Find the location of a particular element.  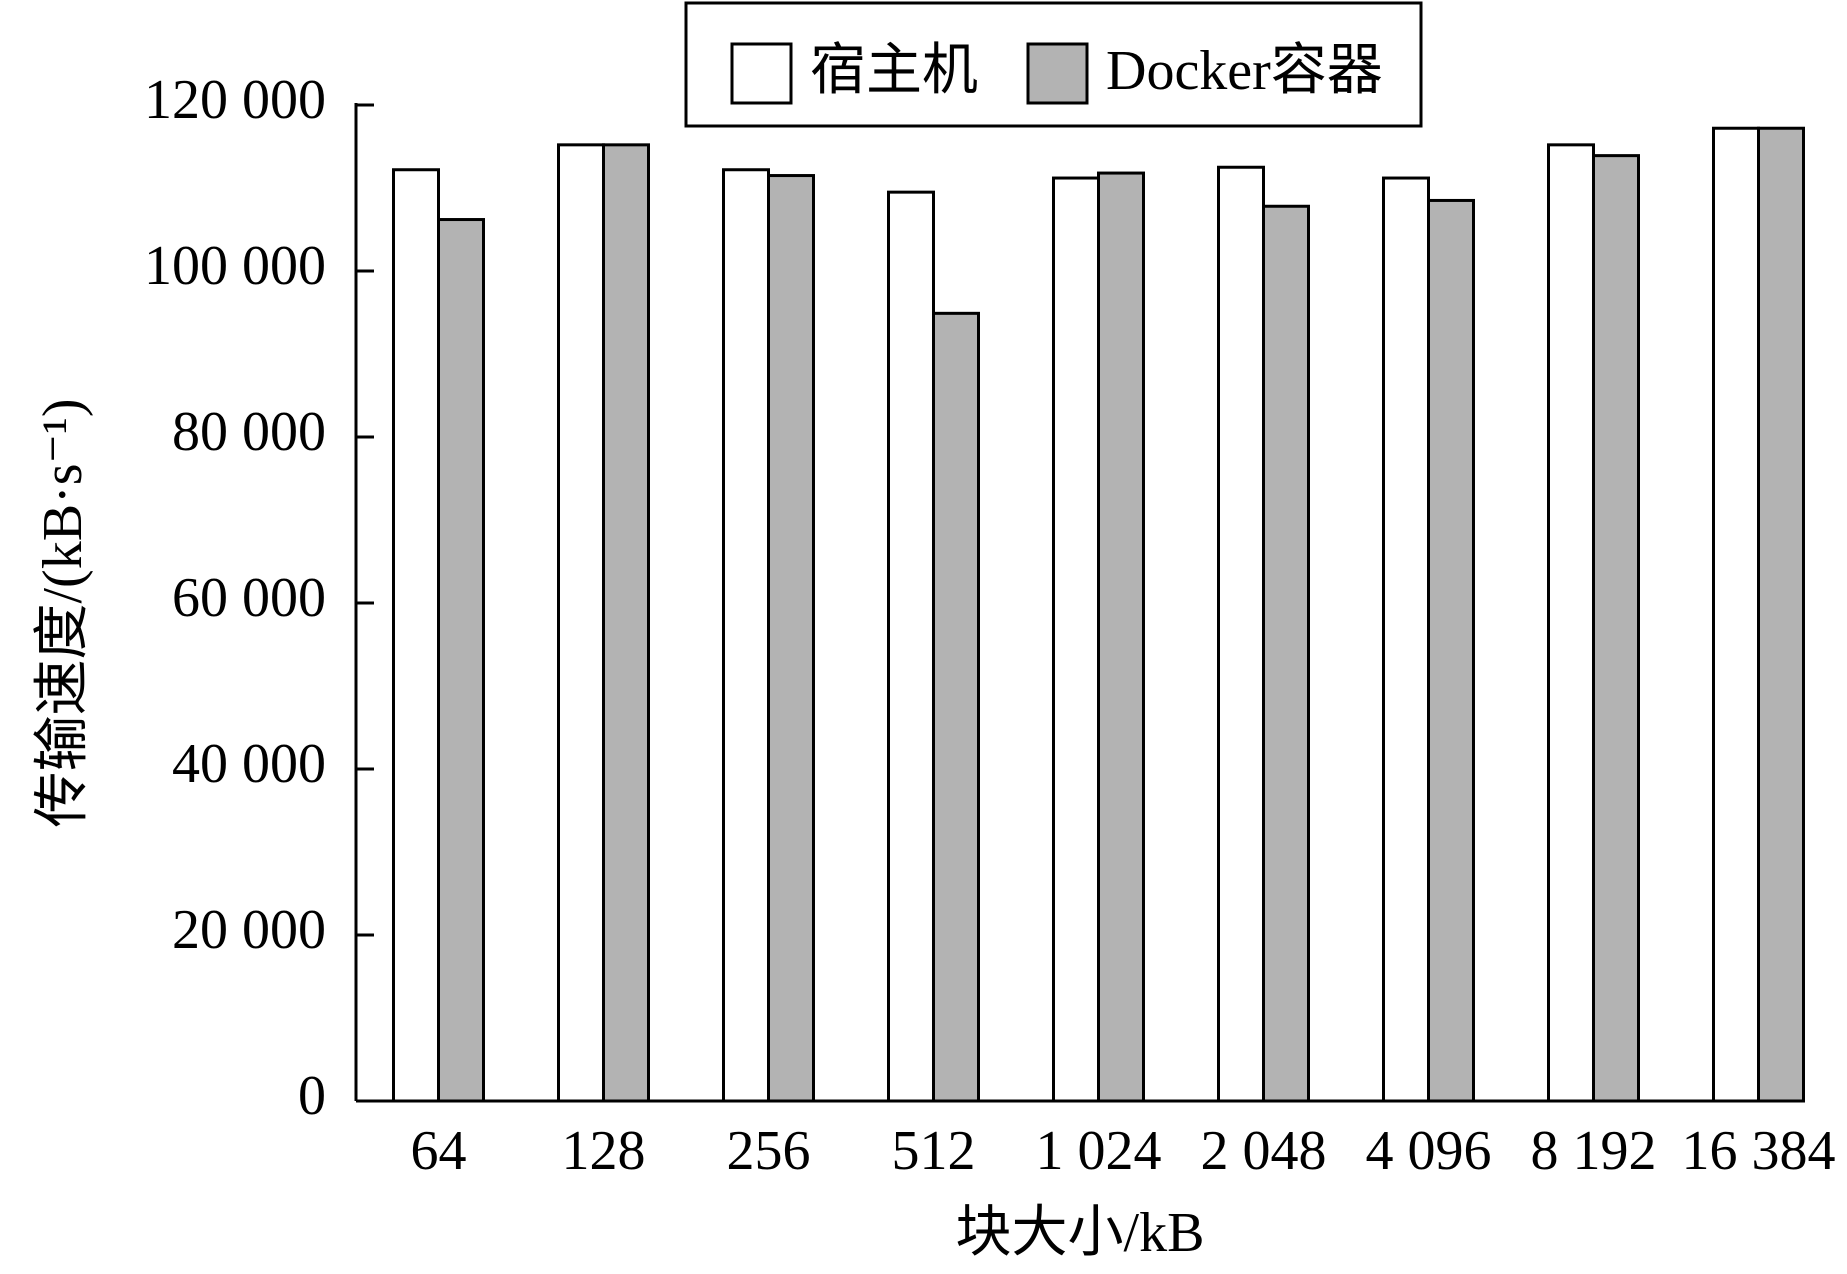

x-tick-label: 64 is located at coordinates (439, 1151).